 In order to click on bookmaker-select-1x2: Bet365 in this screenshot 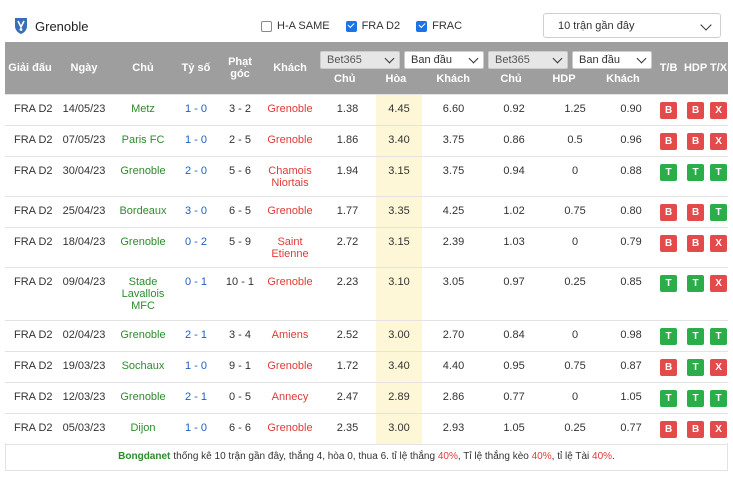, I will do `click(360, 60)`.